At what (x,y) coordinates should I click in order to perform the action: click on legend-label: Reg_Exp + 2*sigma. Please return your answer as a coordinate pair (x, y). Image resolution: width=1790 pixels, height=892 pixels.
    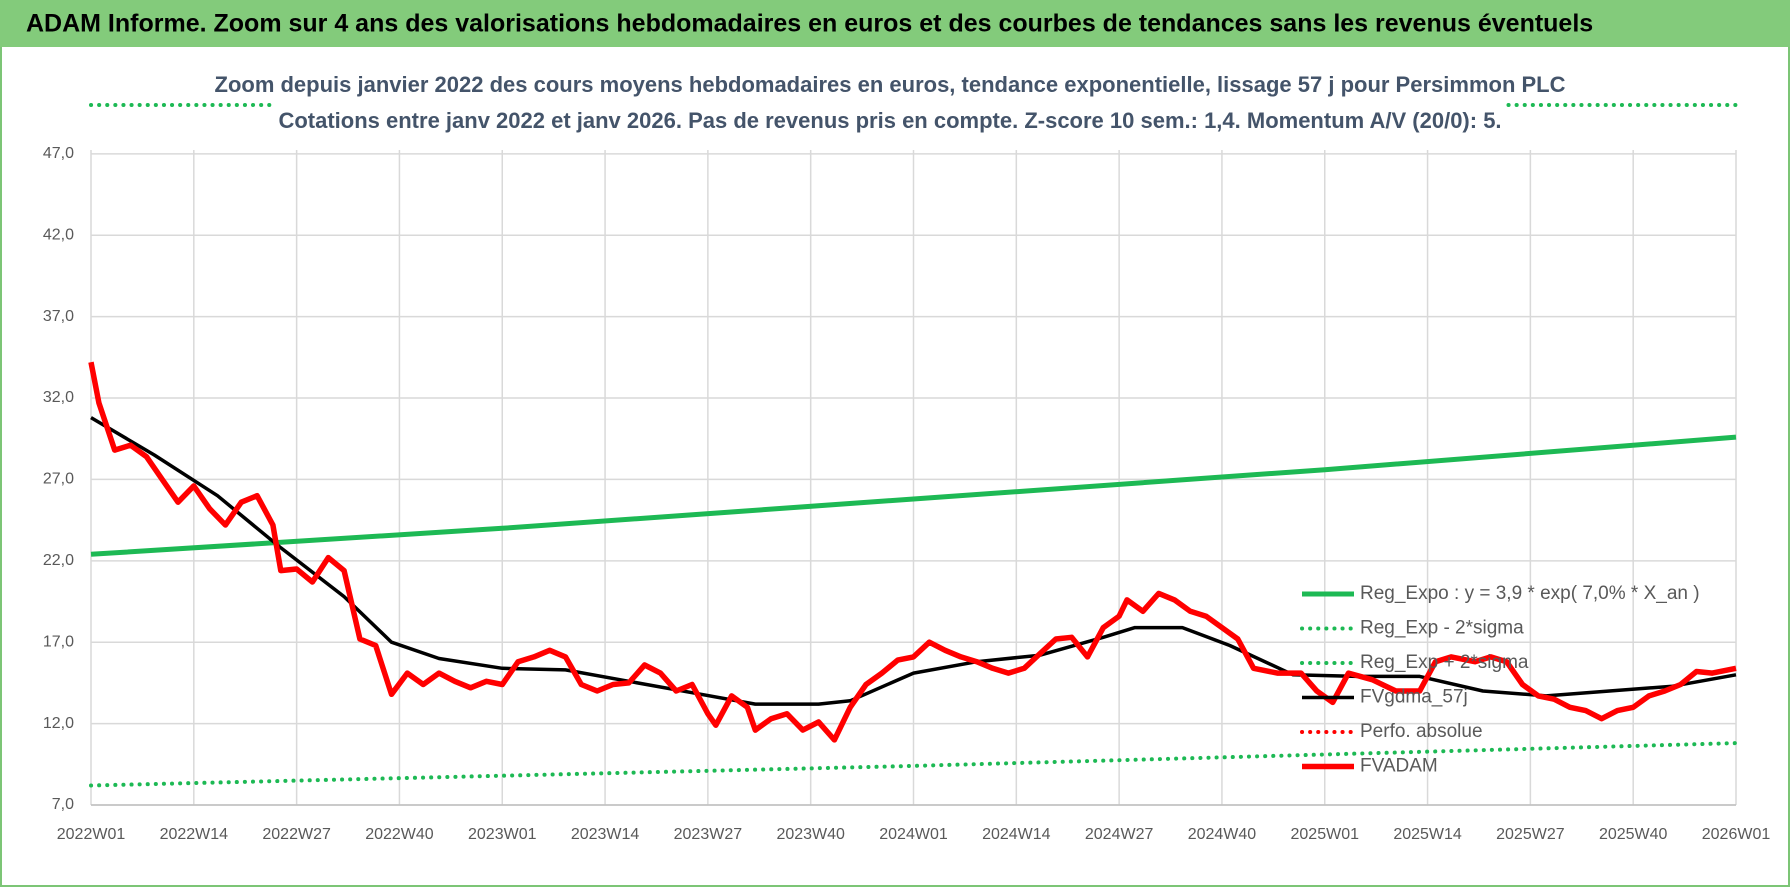
    Looking at the image, I should click on (1444, 662).